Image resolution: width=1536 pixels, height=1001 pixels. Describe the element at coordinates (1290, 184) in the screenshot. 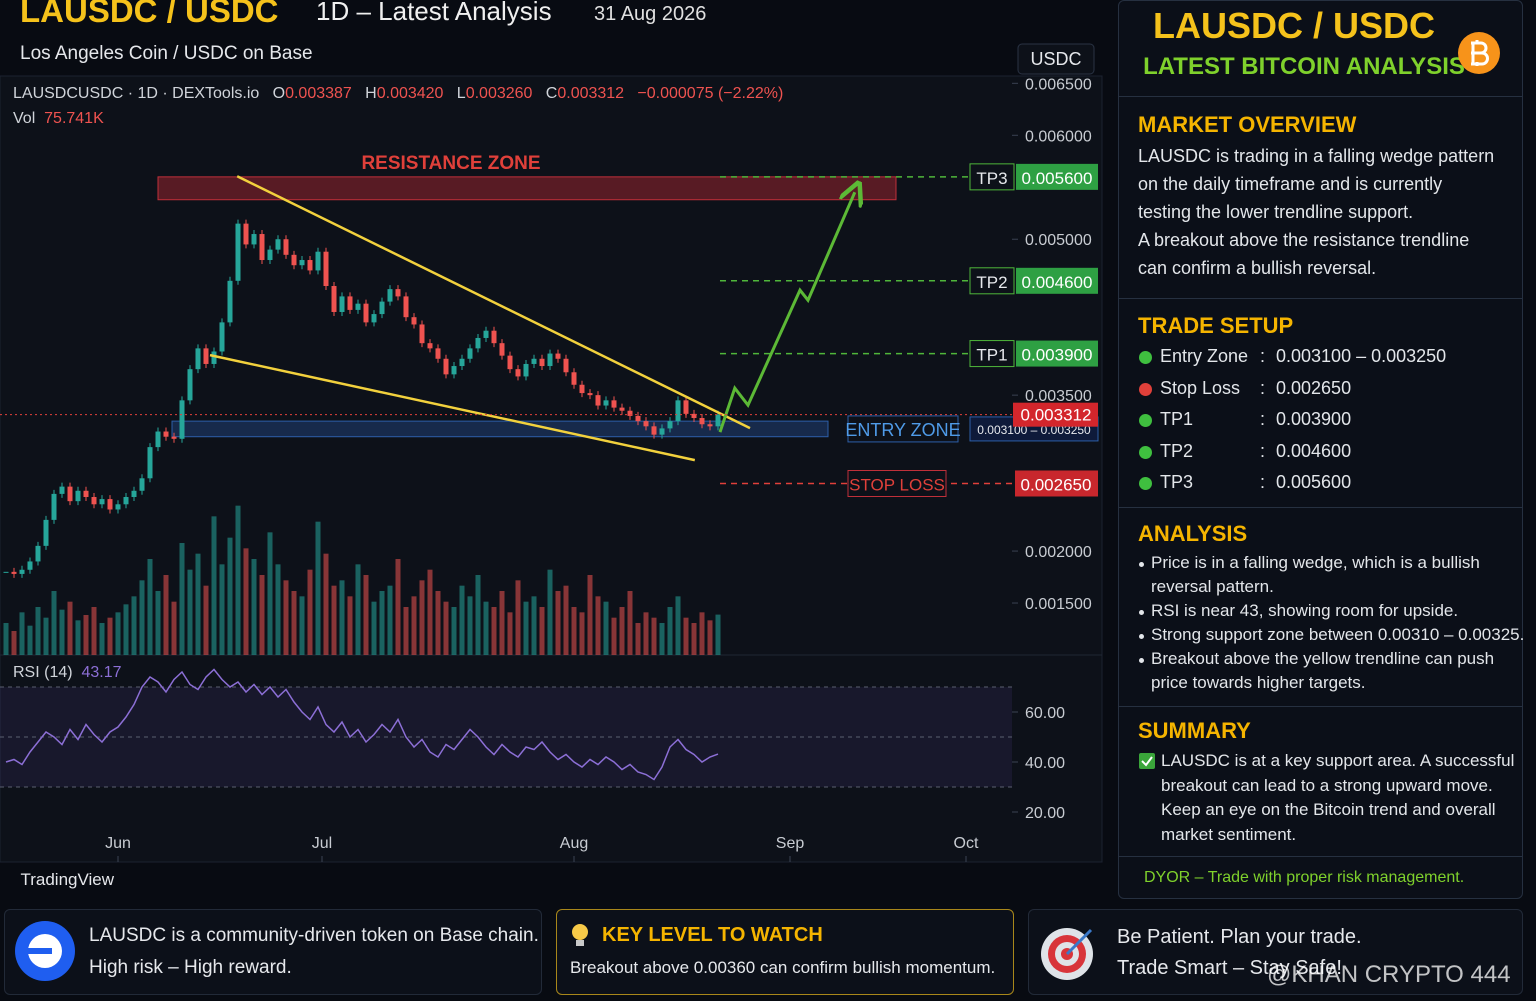

I see `text-line: on the daily timeframe and is currently` at that location.